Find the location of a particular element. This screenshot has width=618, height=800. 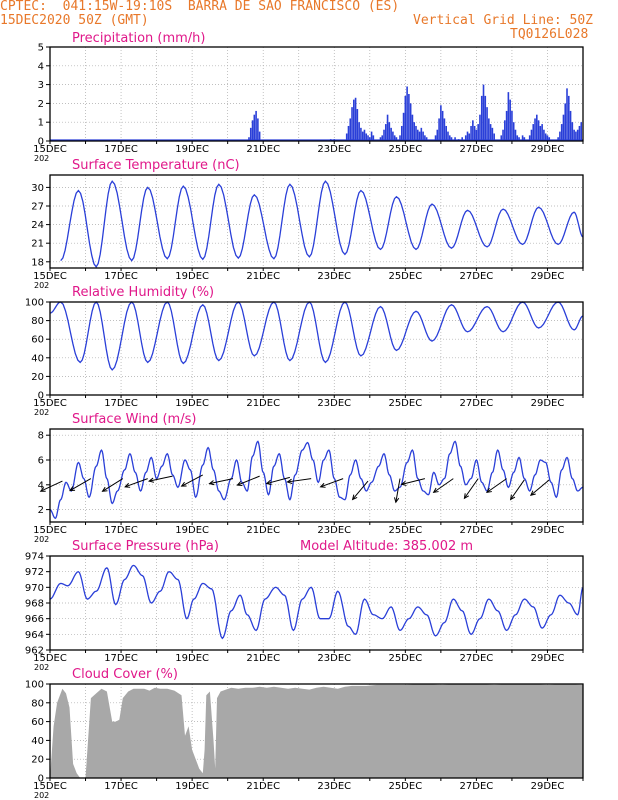

wind-ytick: 8 is located at coordinates (41, 436).